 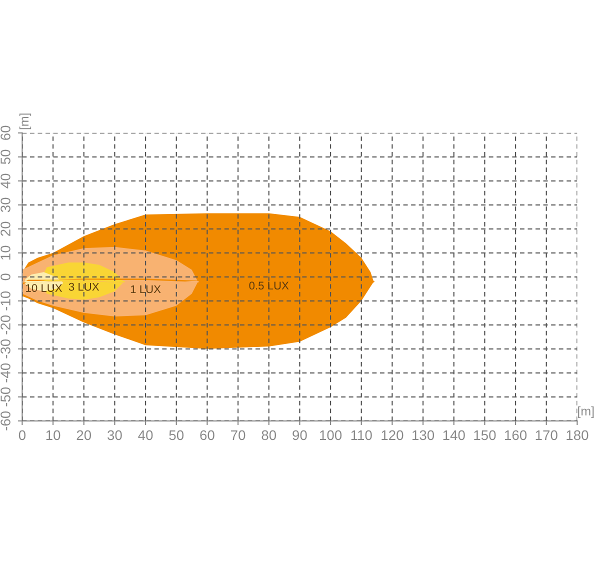 I want to click on annotation: 1 LUX, so click(x=145, y=289).